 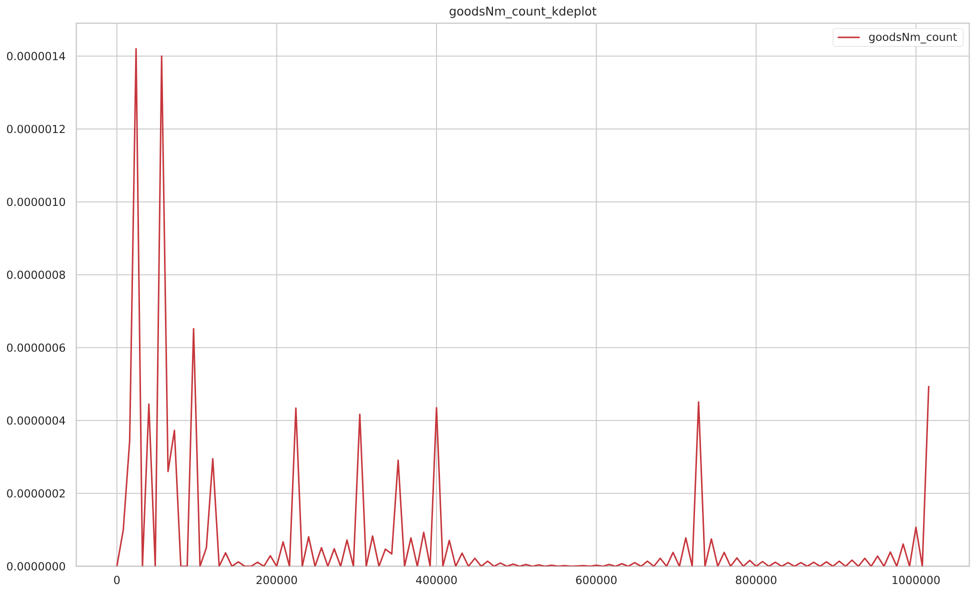 What do you see at coordinates (913, 38) in the screenshot?
I see `legend-label: goodsNm_count` at bounding box center [913, 38].